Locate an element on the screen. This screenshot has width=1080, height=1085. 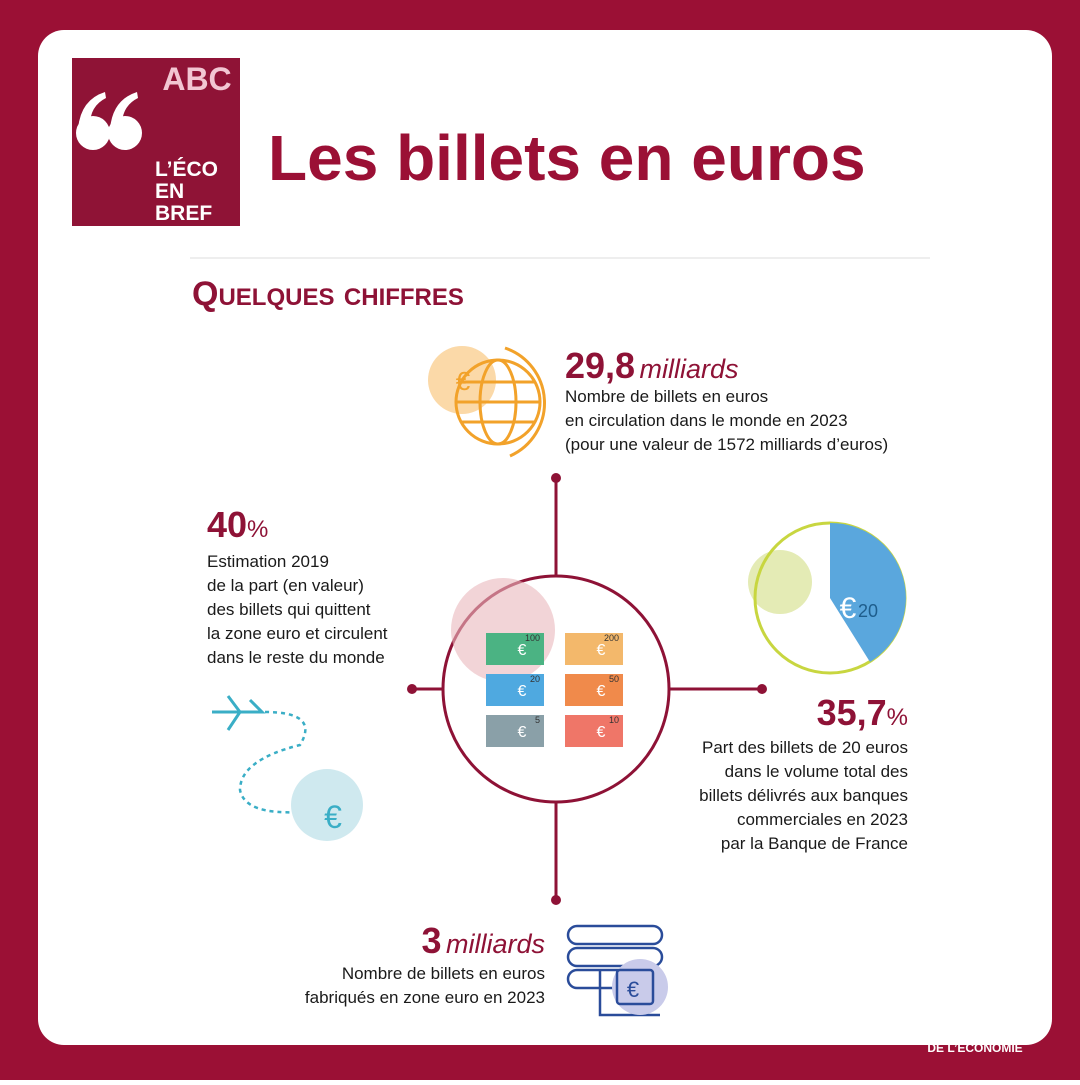
stat-value: 40 is located at coordinates (227, 524).